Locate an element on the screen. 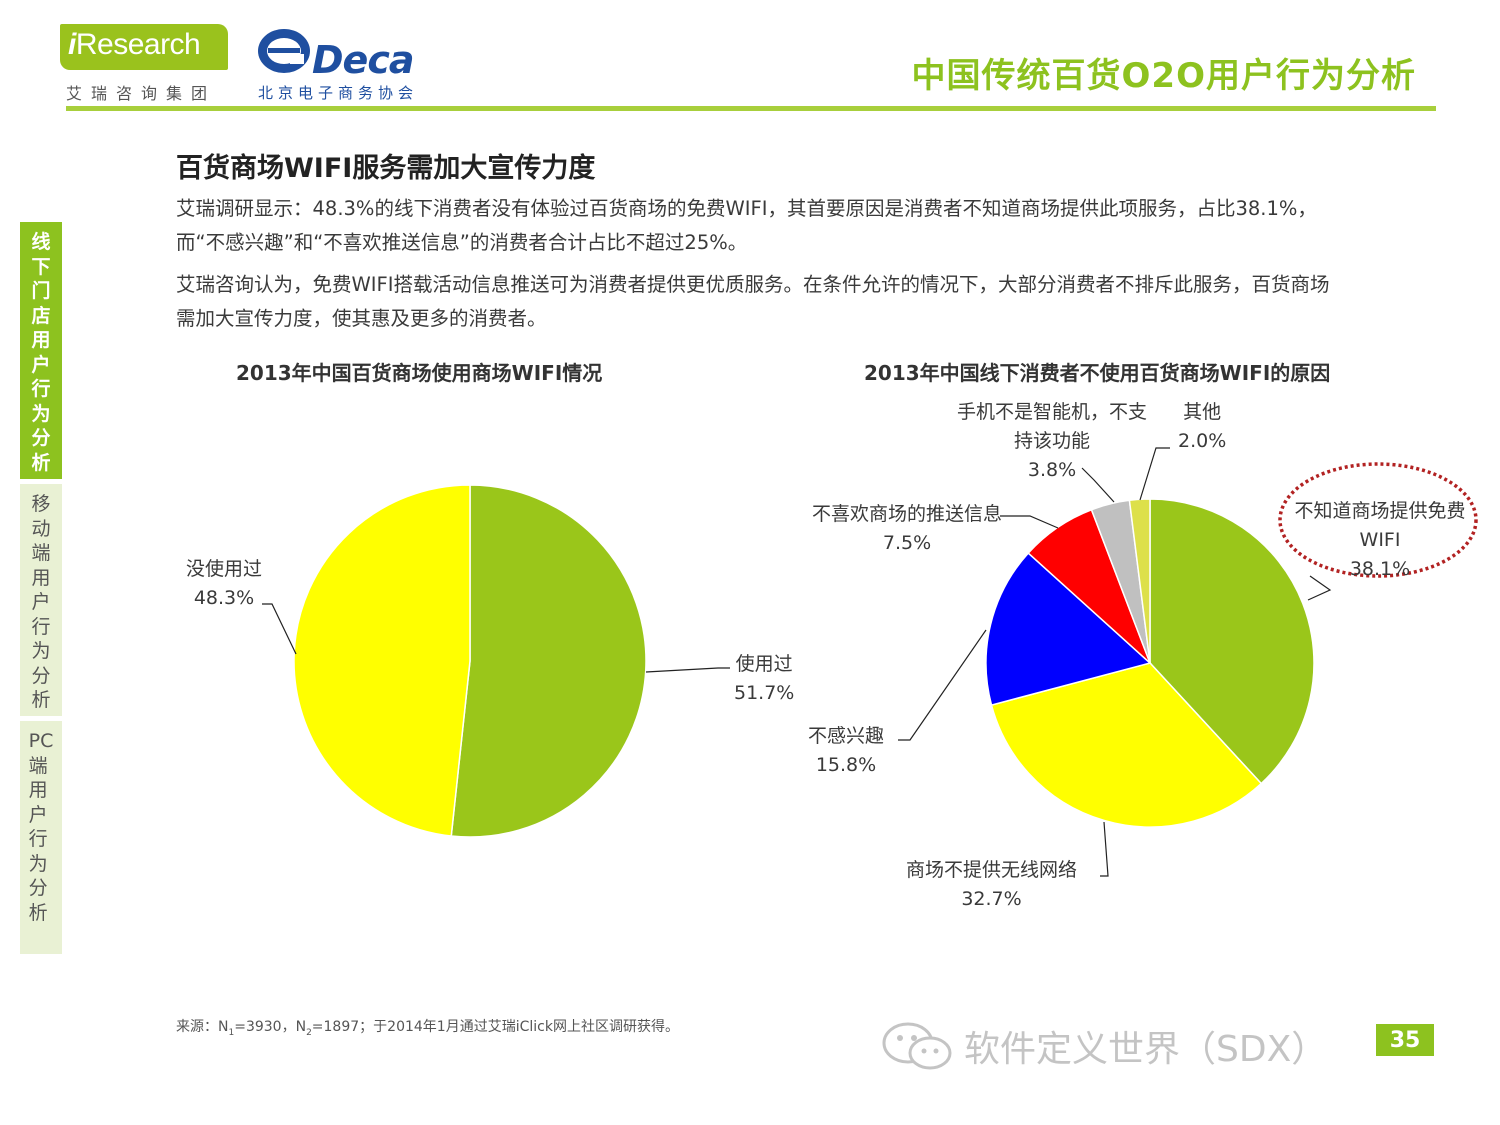  pie-chart-non-use-reasons is located at coordinates (1150, 663).